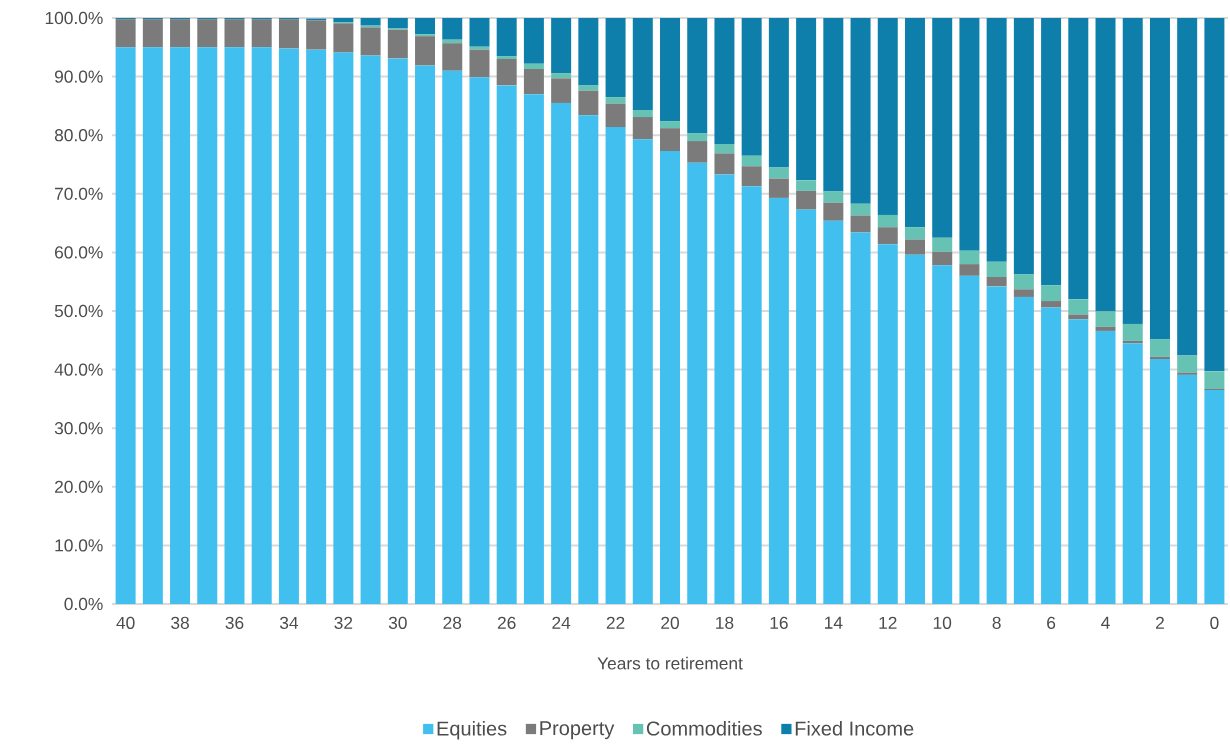  I want to click on x-tick-label: 18, so click(725, 622).